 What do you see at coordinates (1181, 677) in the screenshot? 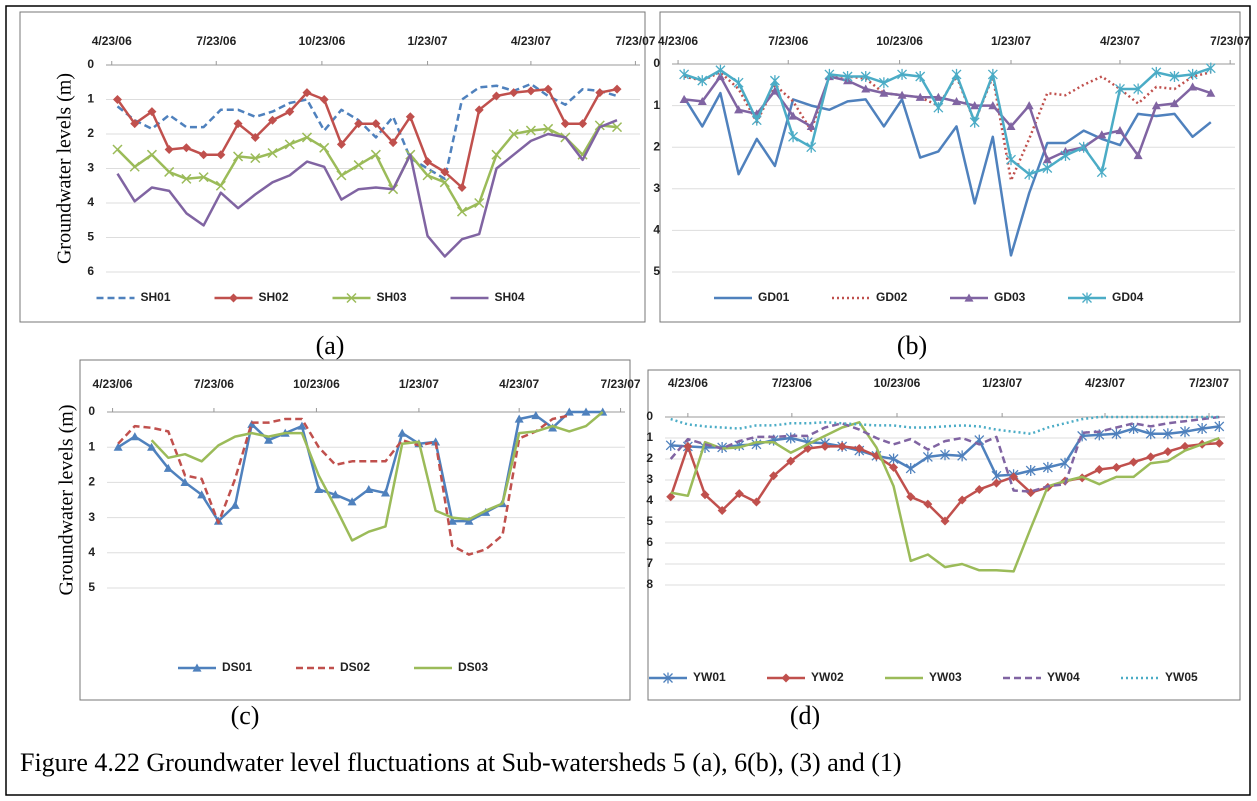
I see `legend-label: YW05` at bounding box center [1181, 677].